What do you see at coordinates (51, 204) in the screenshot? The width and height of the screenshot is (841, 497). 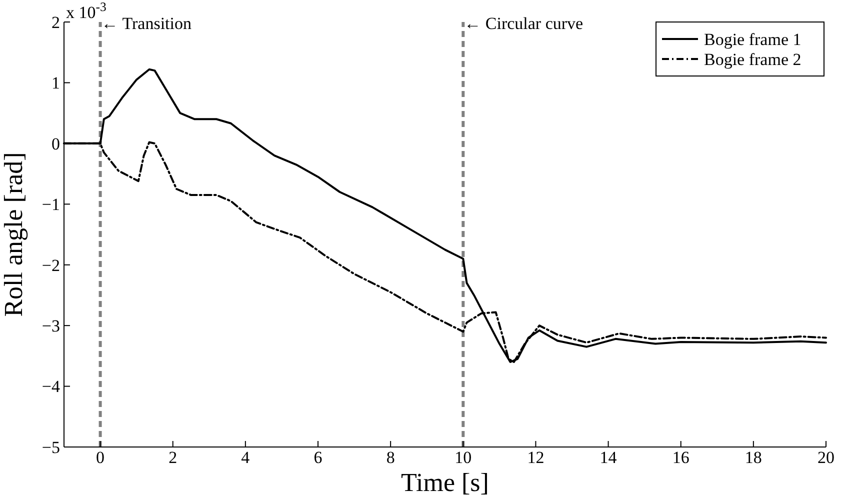 I see `y-tick-label: −1` at bounding box center [51, 204].